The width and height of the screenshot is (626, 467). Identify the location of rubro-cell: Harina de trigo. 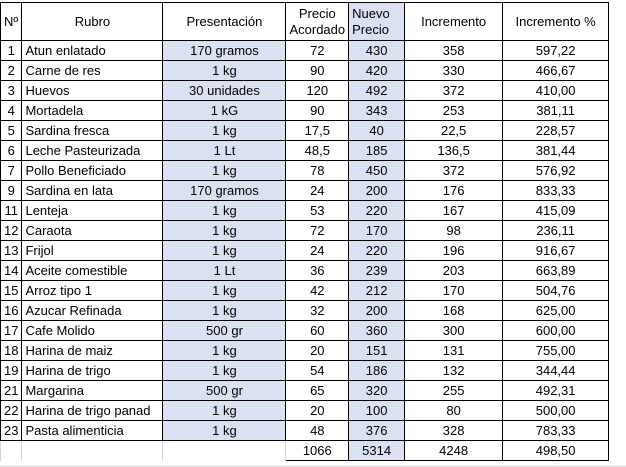
(92, 370).